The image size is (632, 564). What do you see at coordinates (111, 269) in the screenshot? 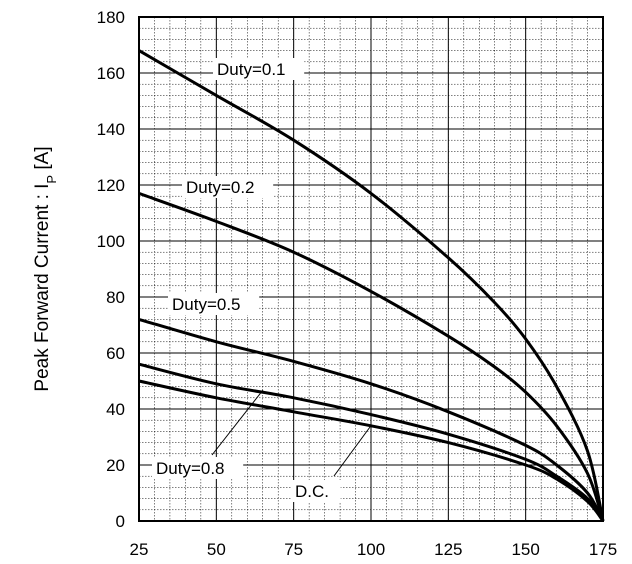
I see `y-tick-labels: 0 20 40 60 80 100 120 140 160 180` at bounding box center [111, 269].